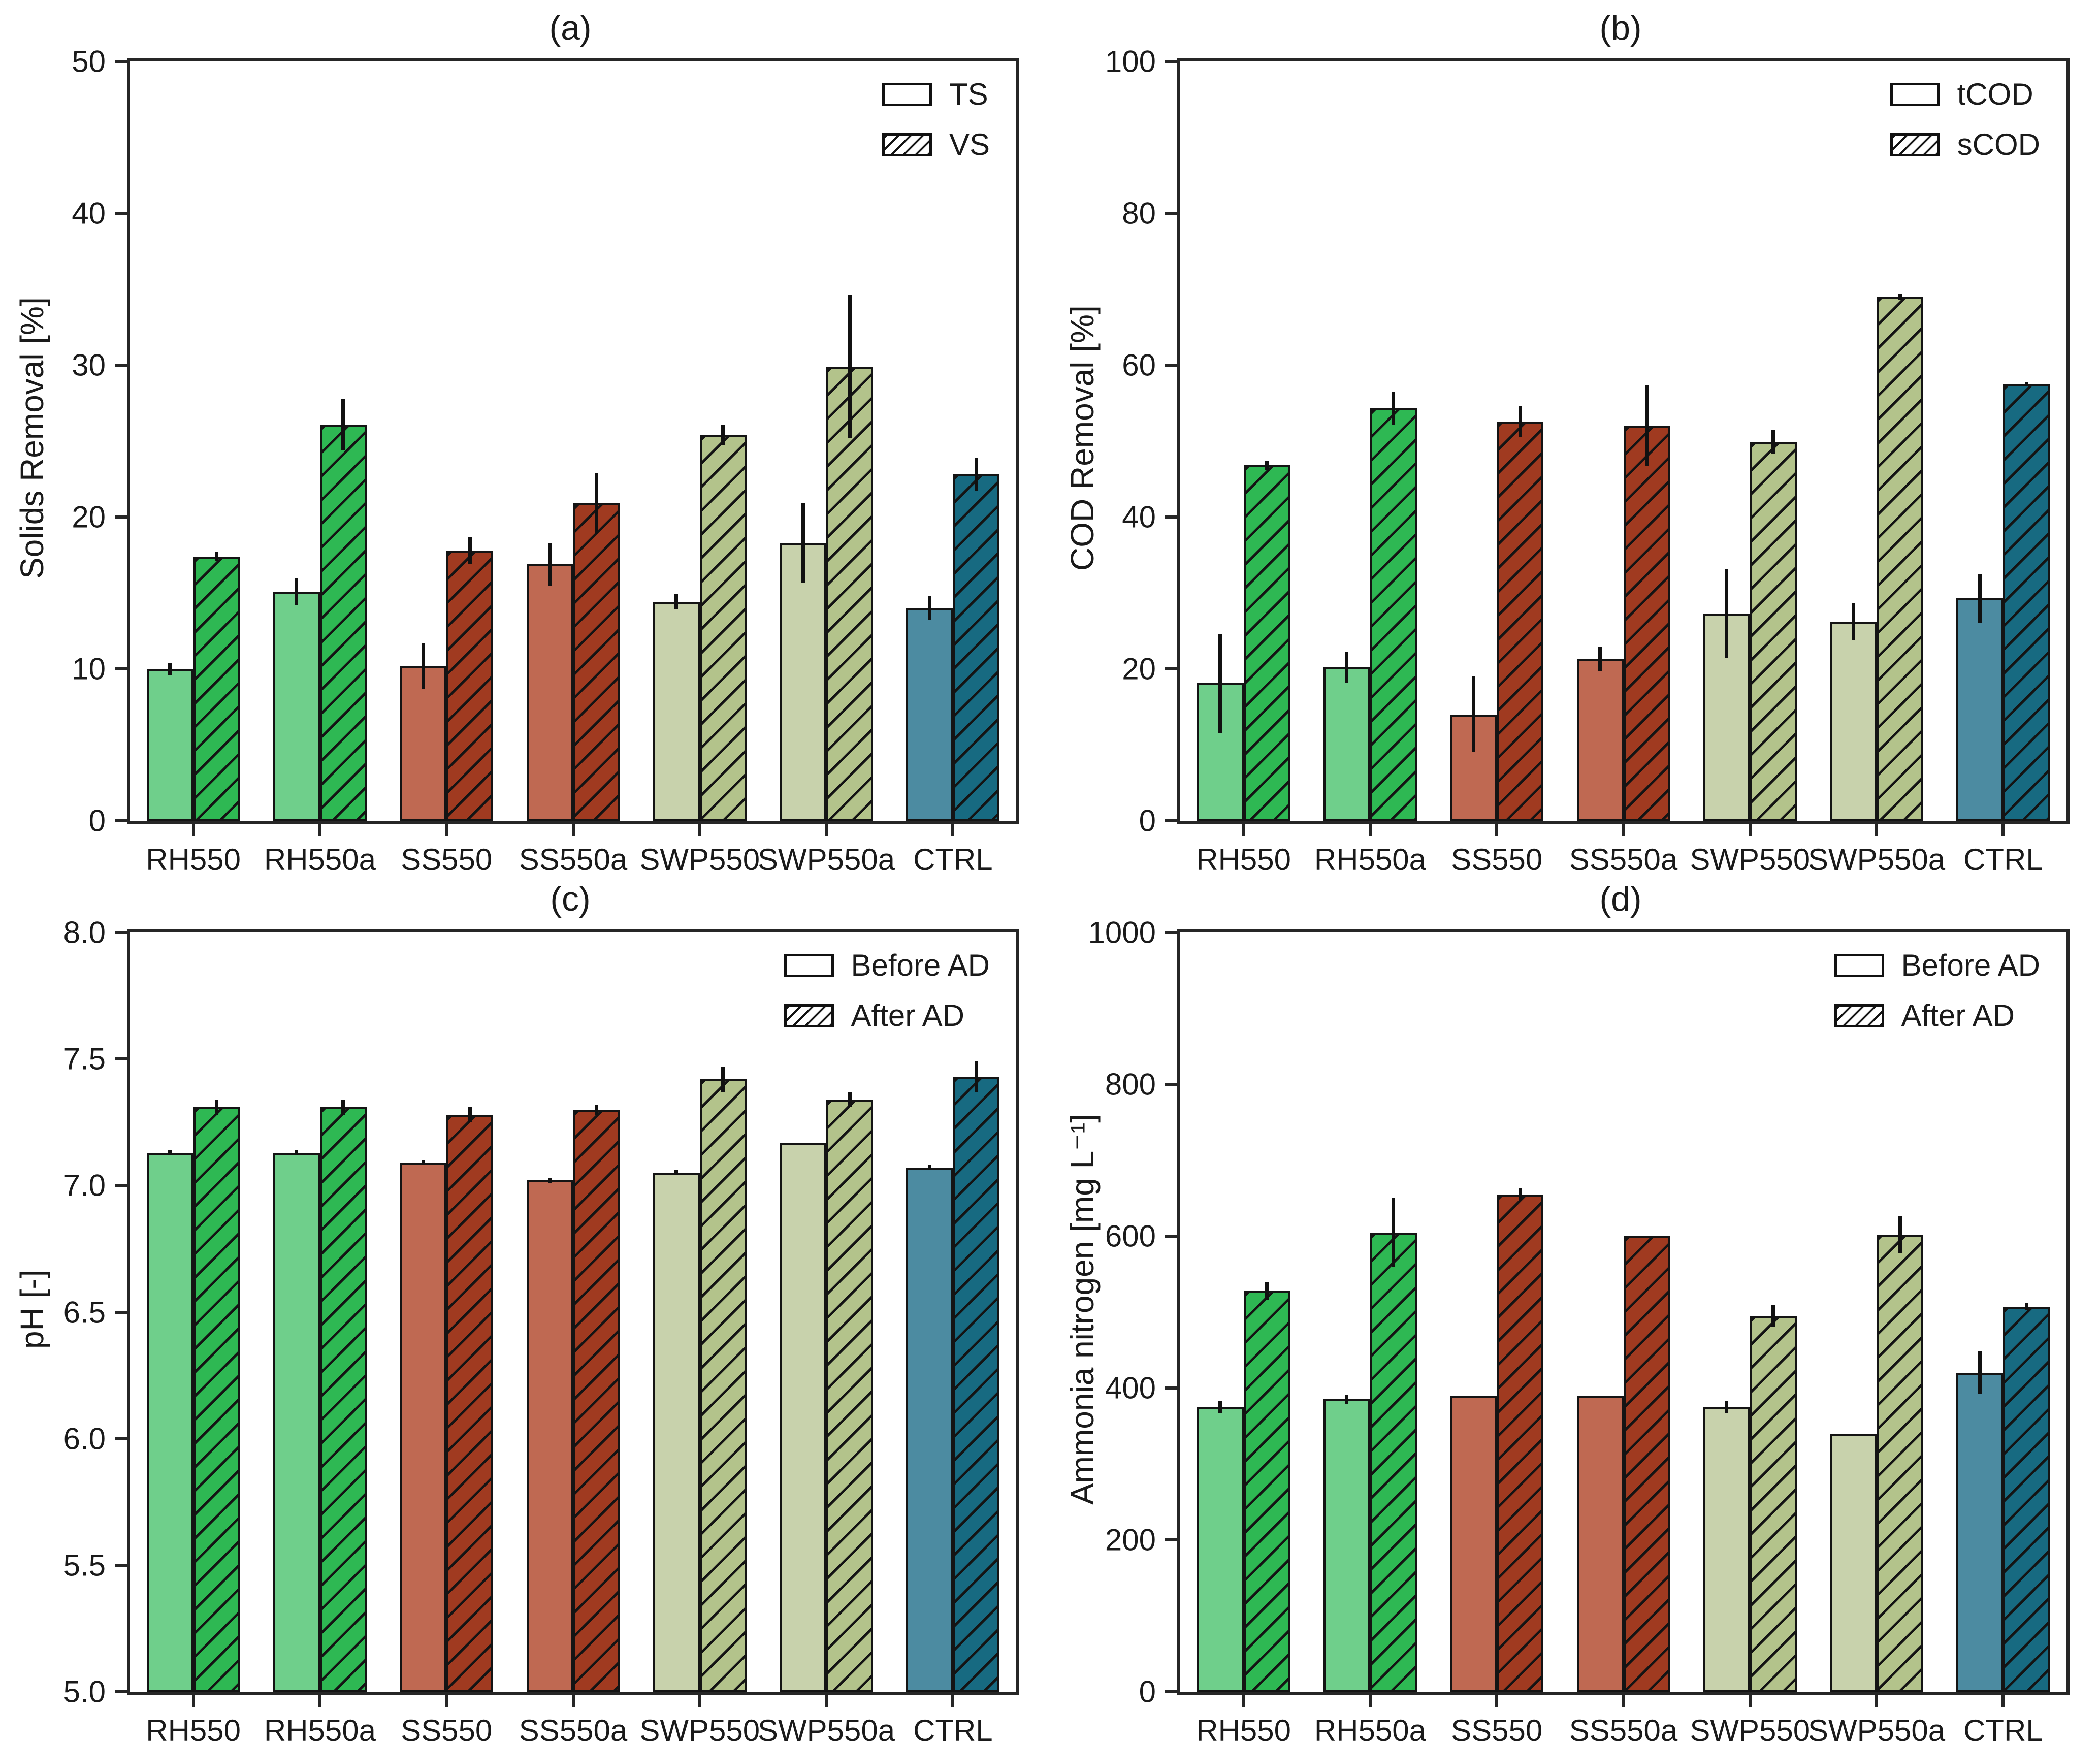  Describe the element at coordinates (1971, 965) in the screenshot. I see `legend-label: Before AD` at that location.